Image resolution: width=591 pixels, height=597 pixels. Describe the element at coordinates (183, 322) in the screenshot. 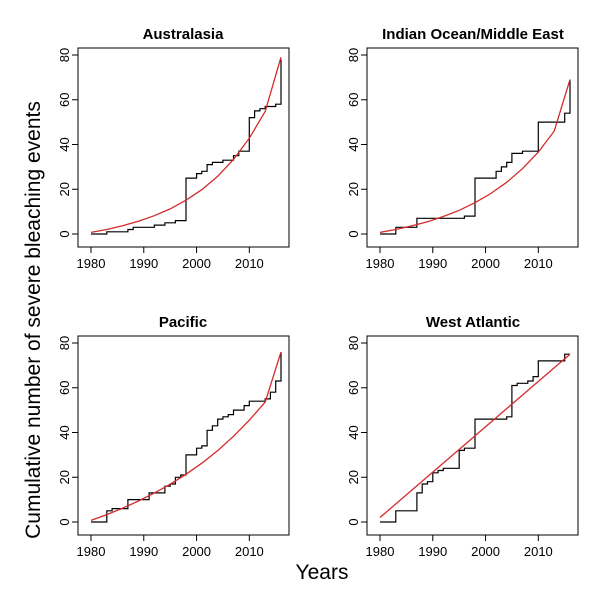

I see `panel-title: Pacific` at that location.